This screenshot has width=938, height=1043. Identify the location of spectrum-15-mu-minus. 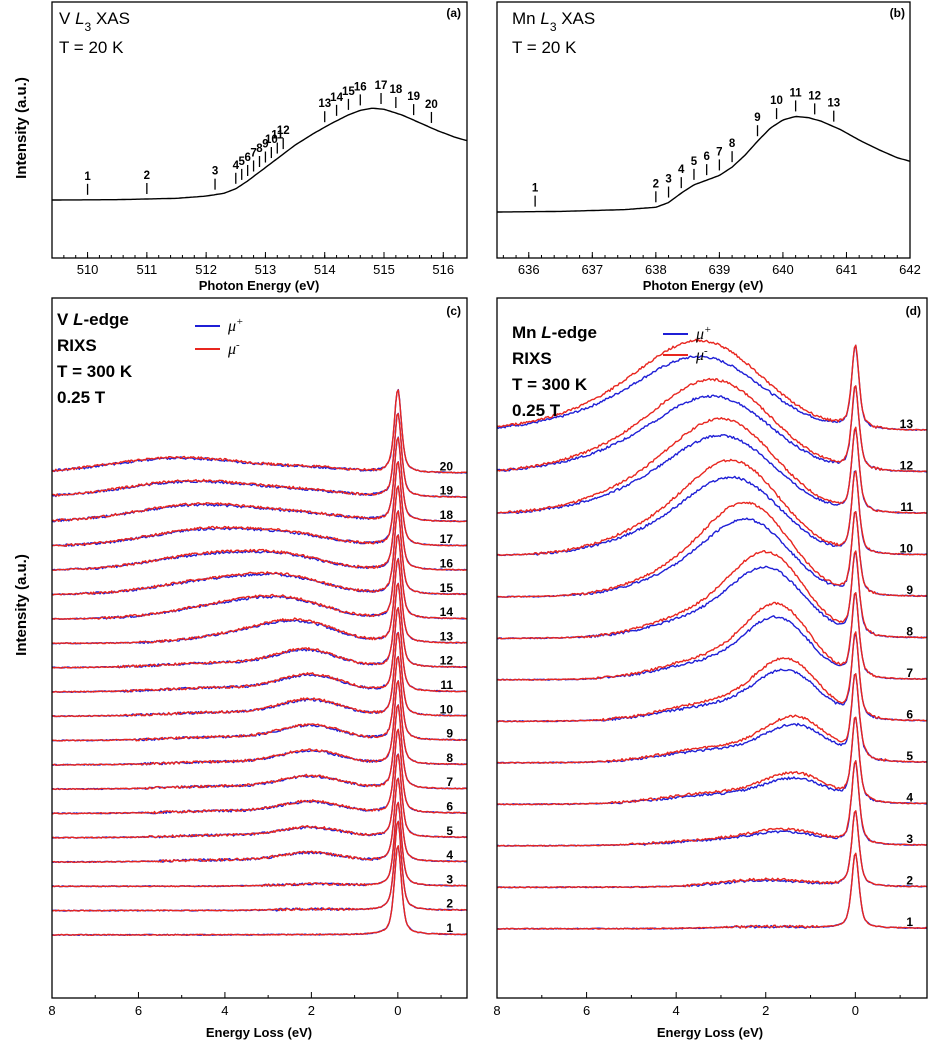
(259, 553).